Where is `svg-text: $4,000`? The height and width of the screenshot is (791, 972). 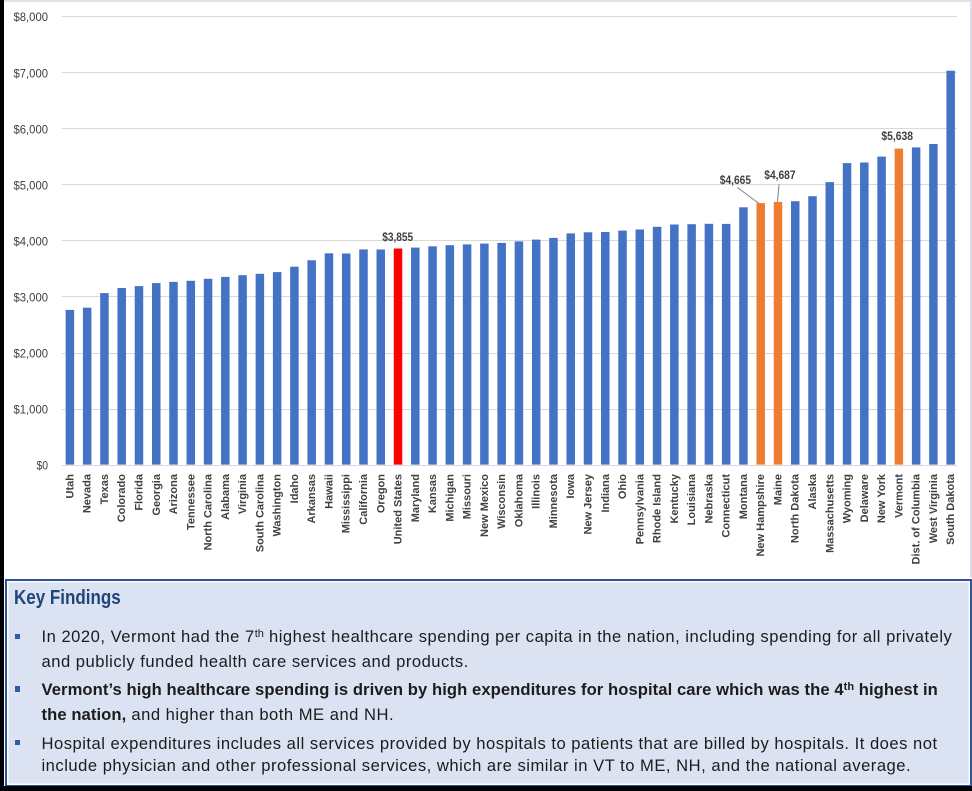 svg-text: $4,000 is located at coordinates (31, 241).